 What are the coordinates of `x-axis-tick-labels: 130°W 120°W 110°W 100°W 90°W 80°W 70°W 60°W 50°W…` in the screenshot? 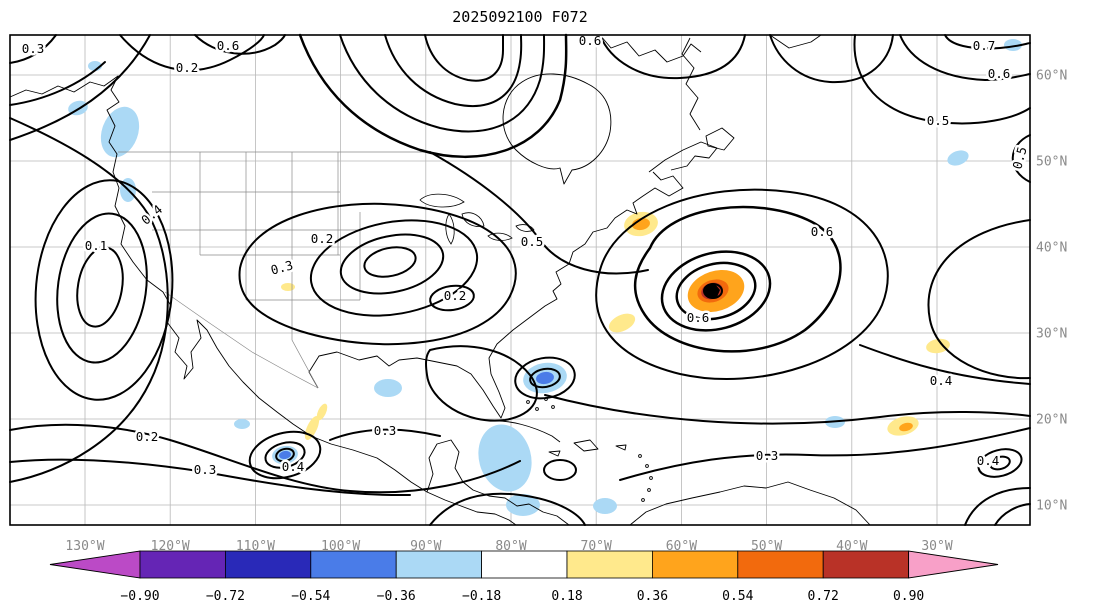 It's located at (508, 546).